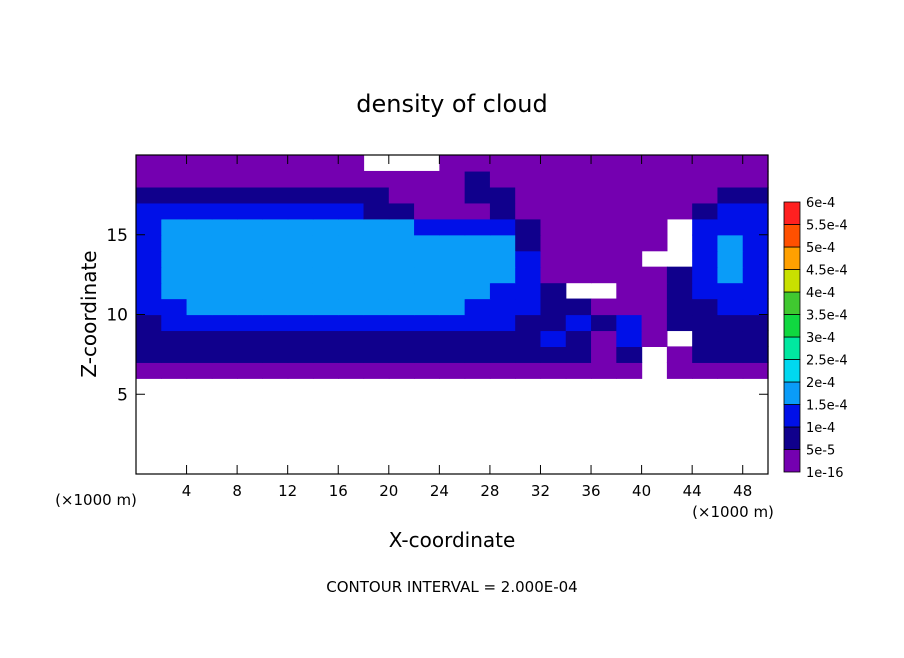 This screenshot has height=658, width=904. Describe the element at coordinates (733, 512) in the screenshot. I see `x-unit: (×1000 m)` at that location.